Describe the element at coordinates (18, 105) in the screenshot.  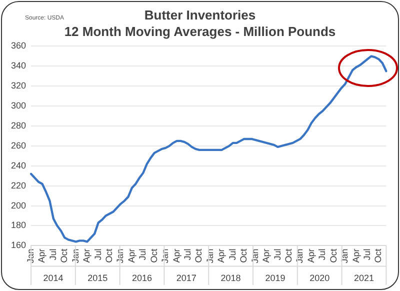
I see `y-tick-label: 300` at that location.